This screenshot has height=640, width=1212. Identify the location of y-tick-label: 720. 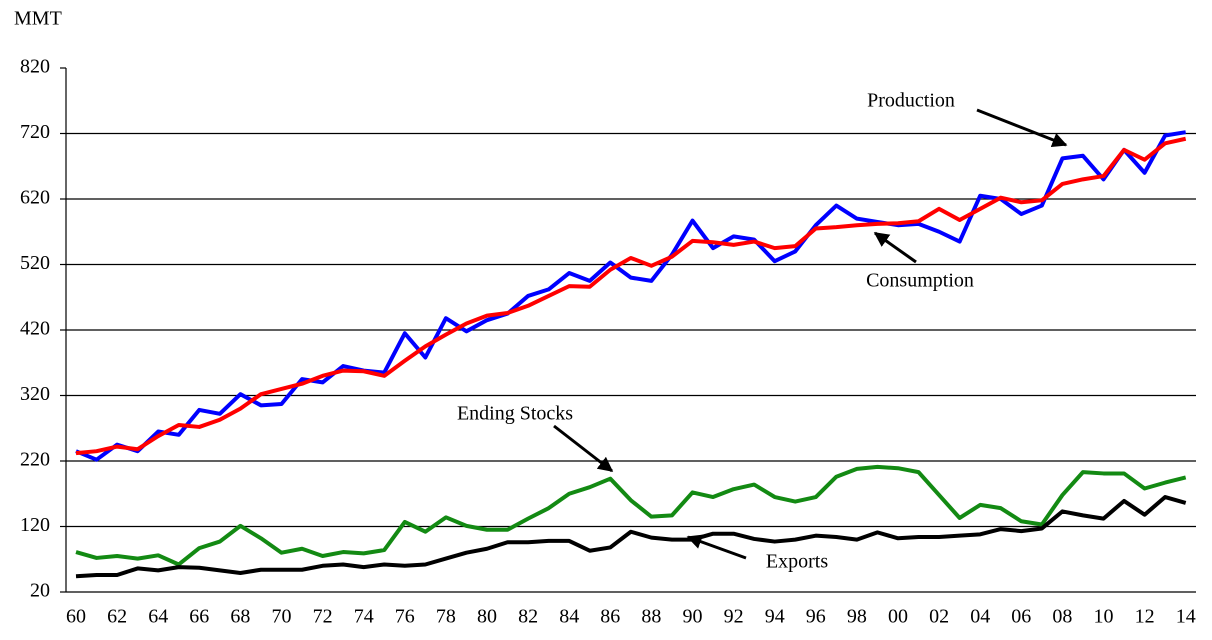
(35, 132).